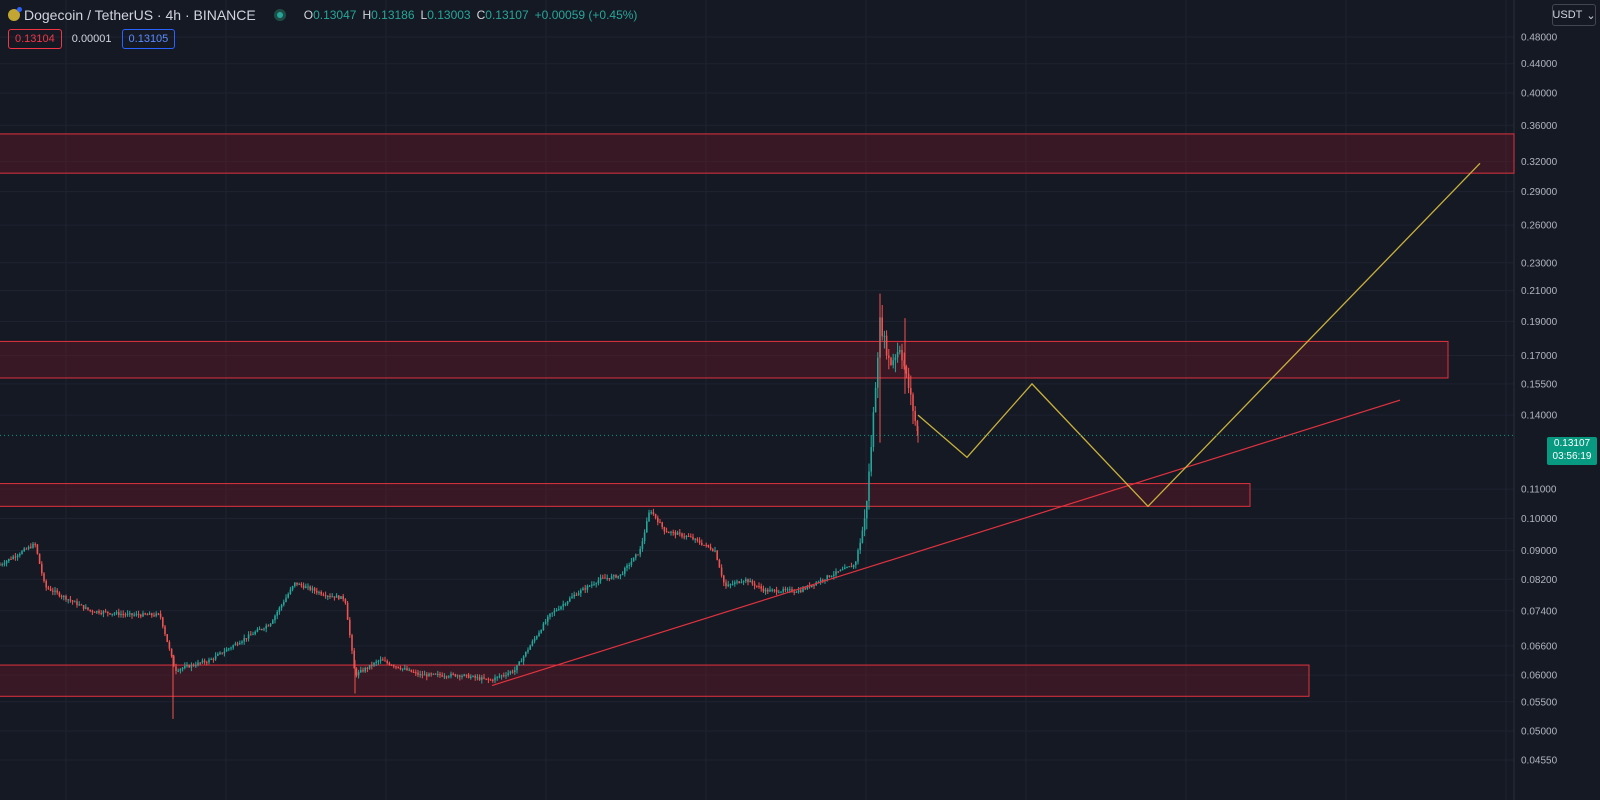  Describe the element at coordinates (1539, 322) in the screenshot. I see `y-tick-label: 0.19000` at that location.